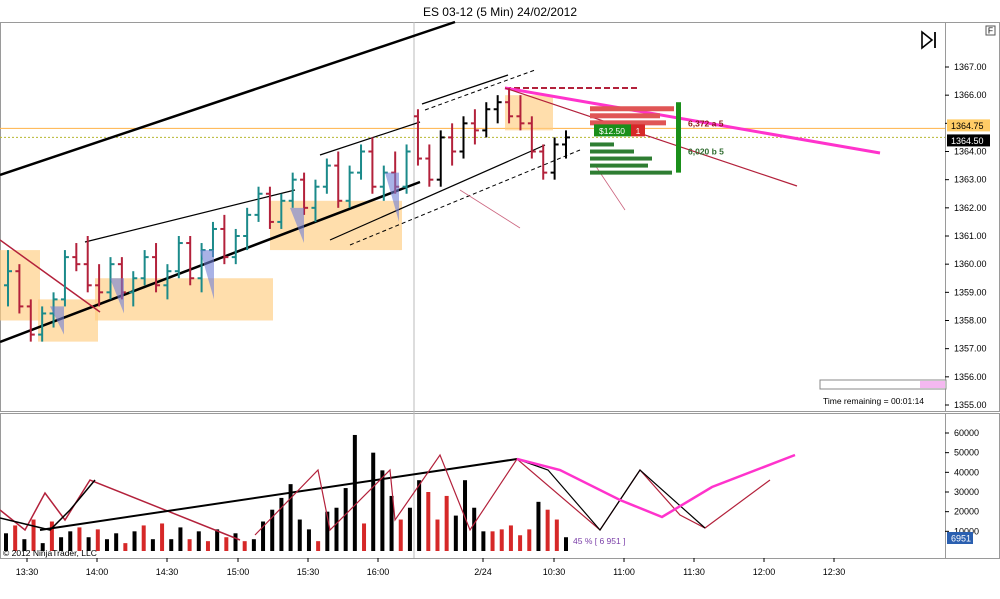  I want to click on price-tick-label: 1356.00, so click(970, 377).